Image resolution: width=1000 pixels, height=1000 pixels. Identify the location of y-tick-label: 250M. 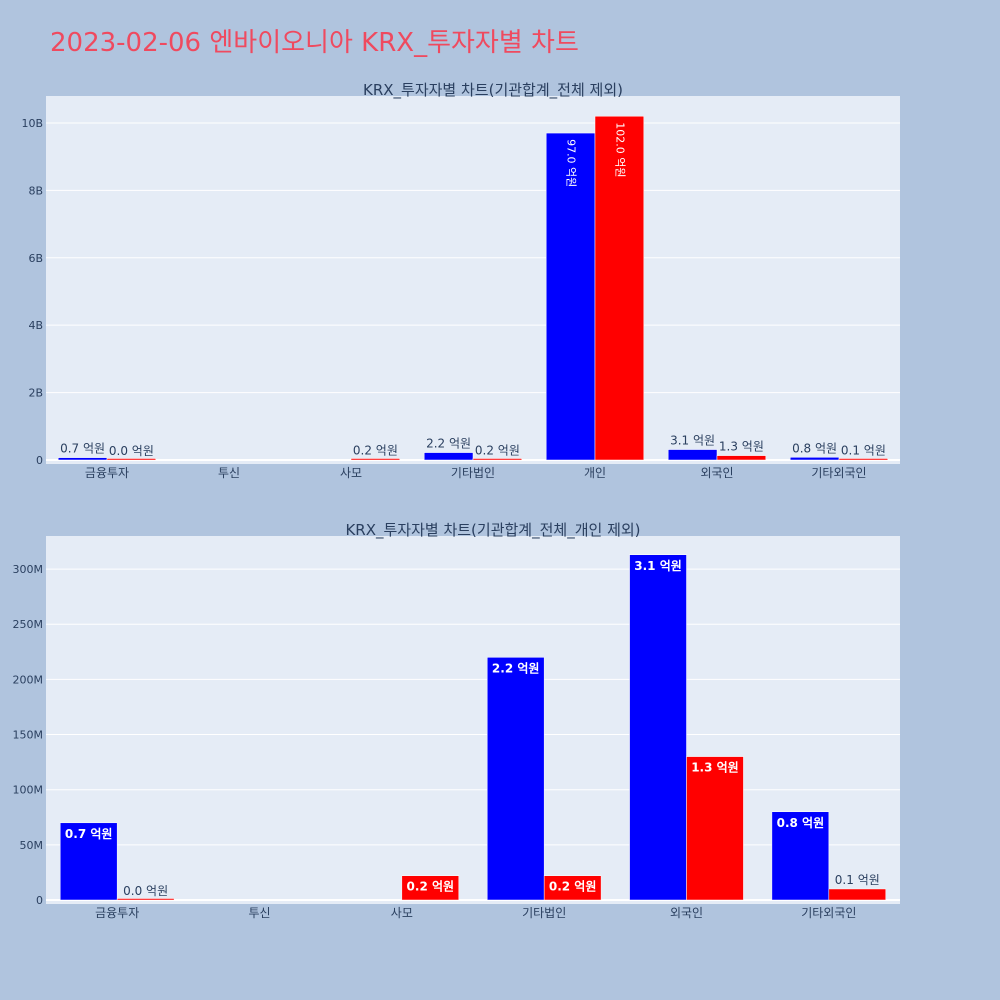
(28, 624).